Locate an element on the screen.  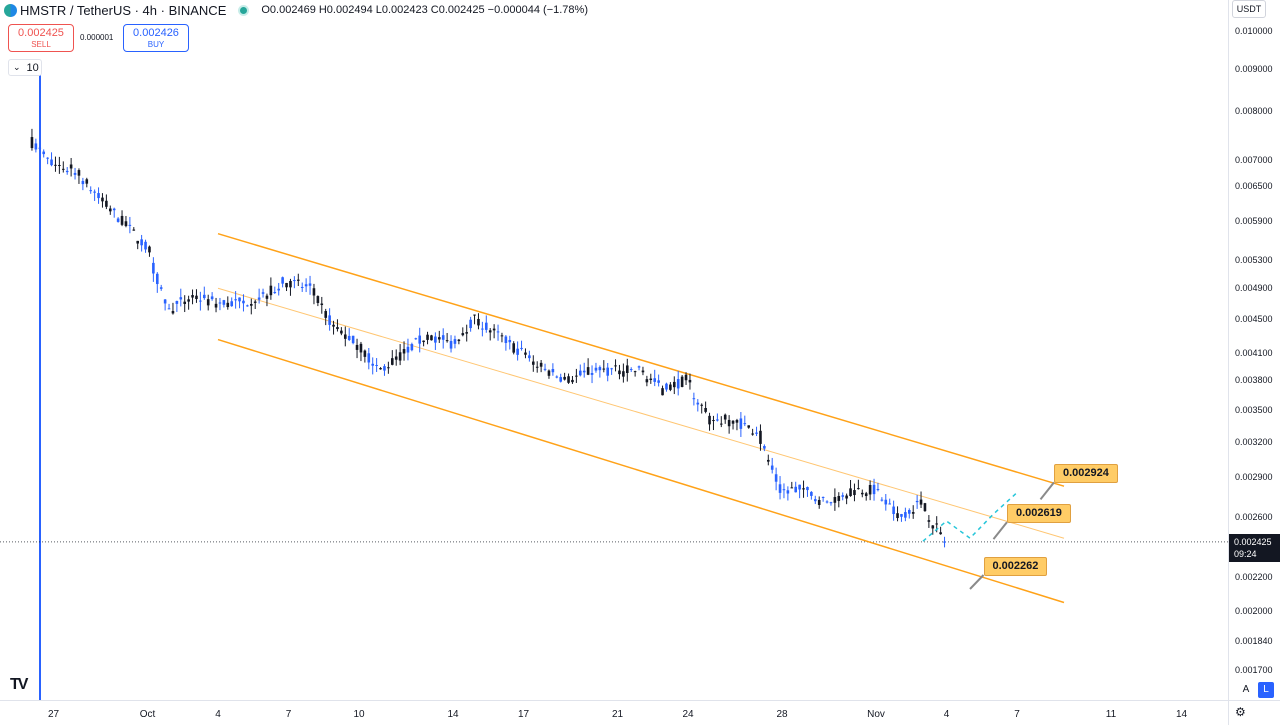
price-tick-label: 0.001840 is located at coordinates (1254, 641).